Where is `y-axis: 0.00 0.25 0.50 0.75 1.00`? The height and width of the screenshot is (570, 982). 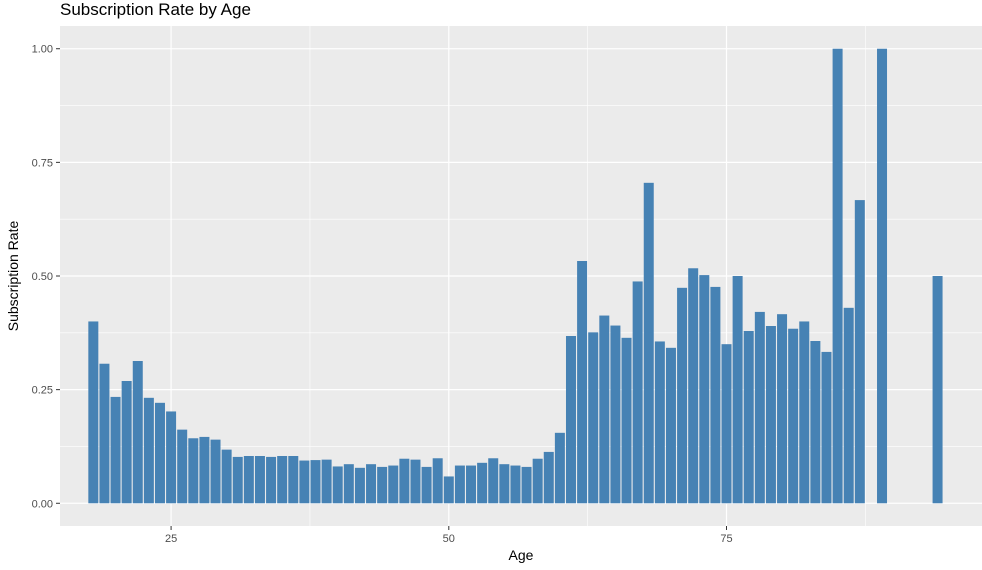 y-axis: 0.00 0.25 0.50 0.75 1.00 is located at coordinates (46, 277).